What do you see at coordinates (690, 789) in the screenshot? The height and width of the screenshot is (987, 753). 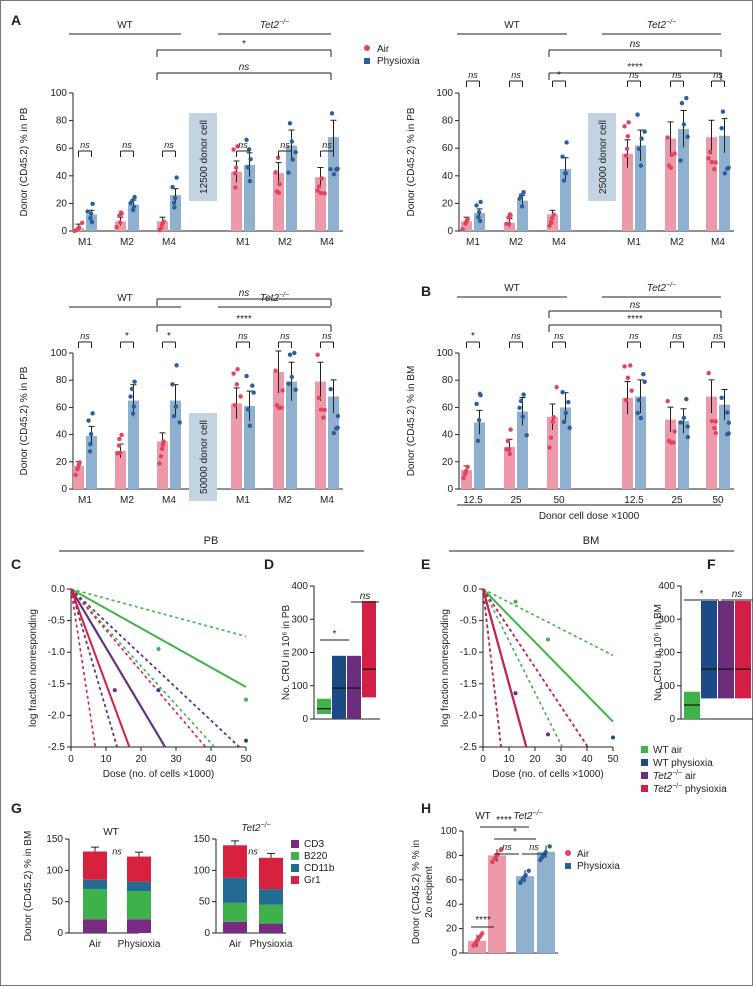 I see `legend-label: Tet2−/− physioxia` at bounding box center [690, 789].